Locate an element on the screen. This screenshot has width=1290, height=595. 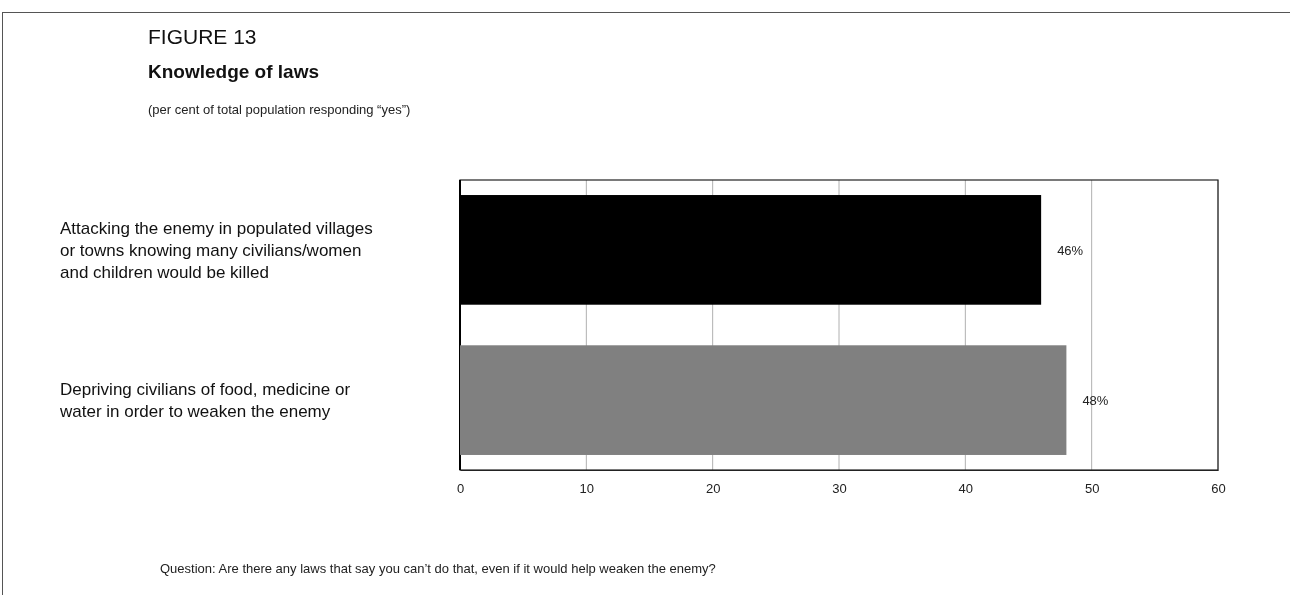
caption: FIGURE 13 is located at coordinates (202, 36).